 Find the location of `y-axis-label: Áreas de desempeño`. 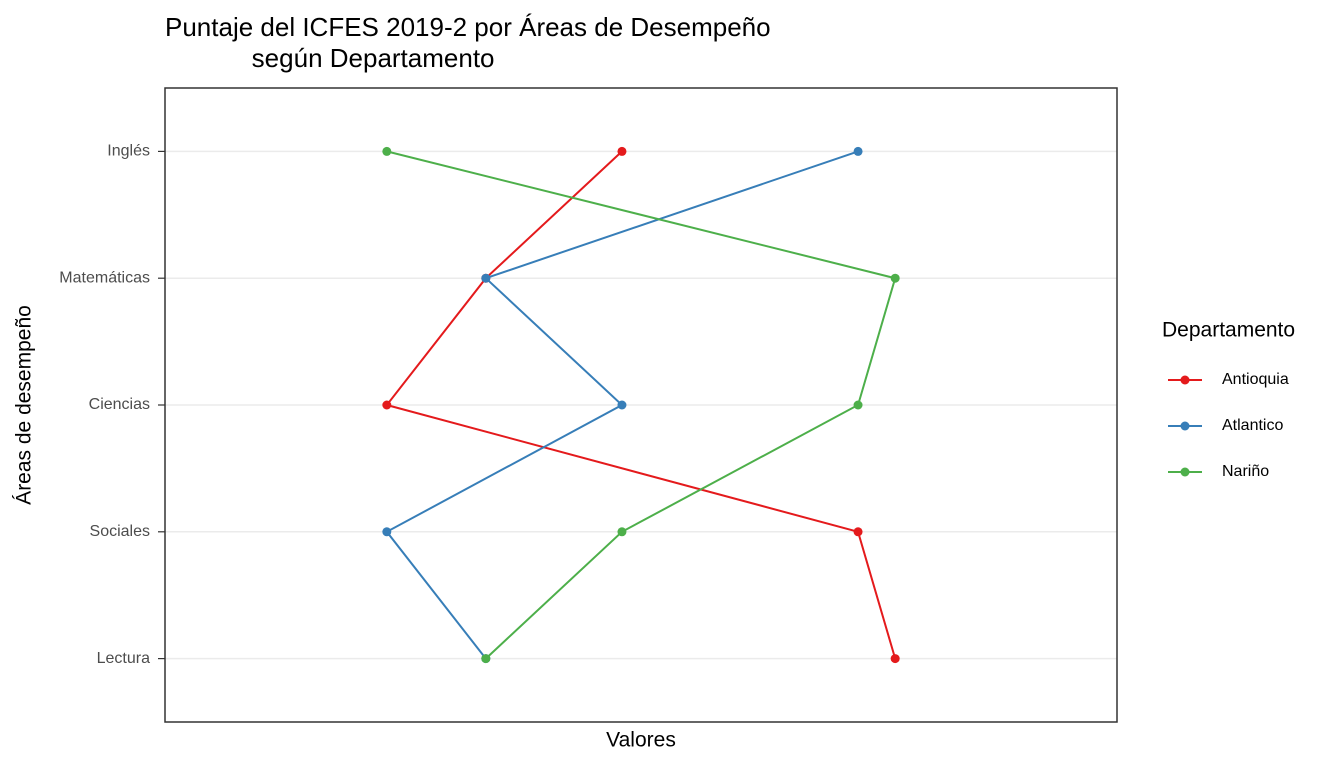

y-axis-label: Áreas de desempeño is located at coordinates (24, 405).